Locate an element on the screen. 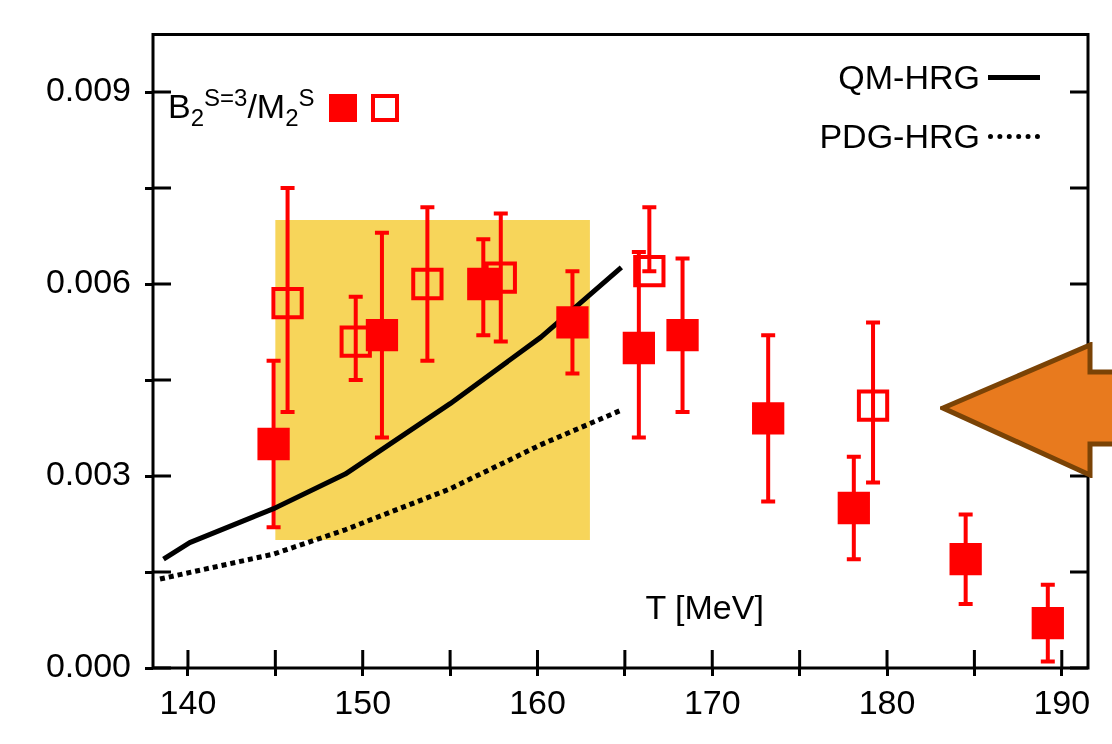 The height and width of the screenshot is (744, 1112). y-tick-label: 0.000 is located at coordinates (88, 665).